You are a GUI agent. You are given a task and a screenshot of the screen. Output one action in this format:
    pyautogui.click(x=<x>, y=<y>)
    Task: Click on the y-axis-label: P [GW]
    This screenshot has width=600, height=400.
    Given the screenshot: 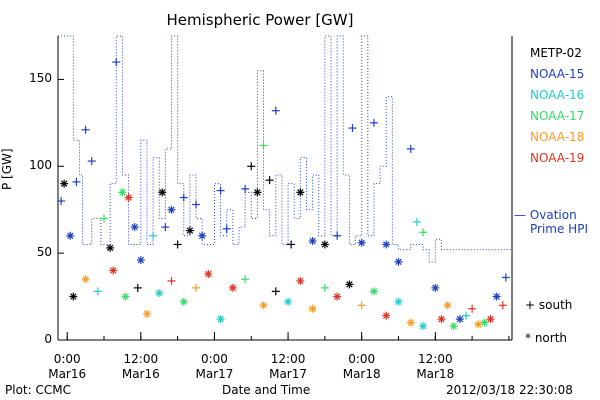 What is the action you would take?
    pyautogui.click(x=7, y=169)
    